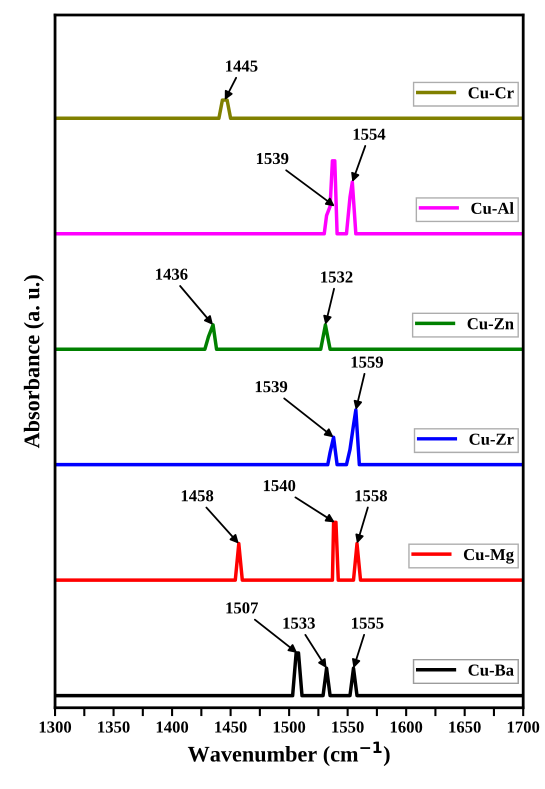  Describe the element at coordinates (489, 556) in the screenshot. I see `legend-label: Cu-Mg` at that location.